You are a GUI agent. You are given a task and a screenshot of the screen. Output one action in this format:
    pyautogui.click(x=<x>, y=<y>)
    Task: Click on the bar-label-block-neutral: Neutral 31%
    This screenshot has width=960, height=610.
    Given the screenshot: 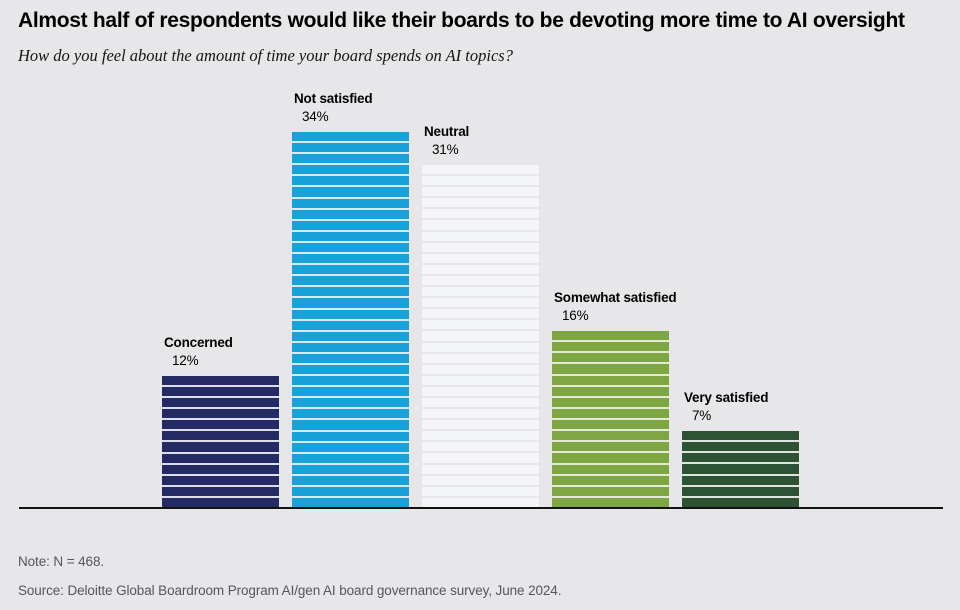 What is the action you would take?
    pyautogui.click(x=446, y=141)
    